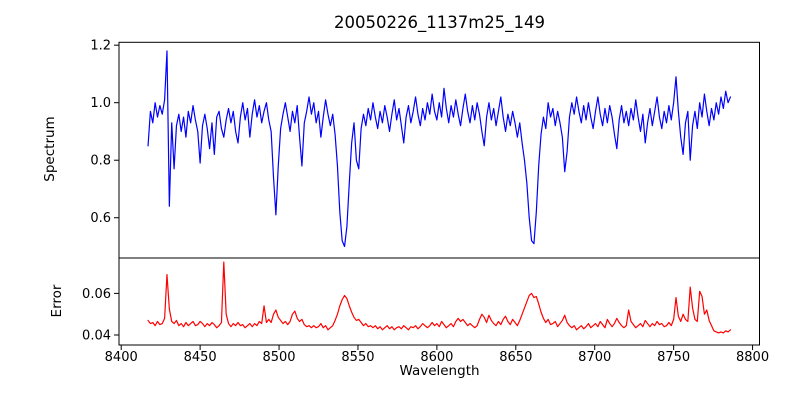 This screenshot has height=400, width=800. Describe the element at coordinates (439, 22) in the screenshot. I see `plot-title: 20050226_1137m25_149` at that location.